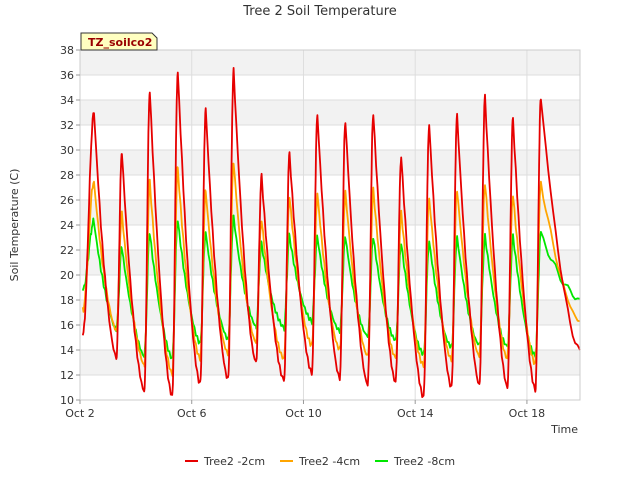 Image resolution: width=640 pixels, height=480 pixels. I want to click on x-tick-label: Oct 14, so click(415, 413).